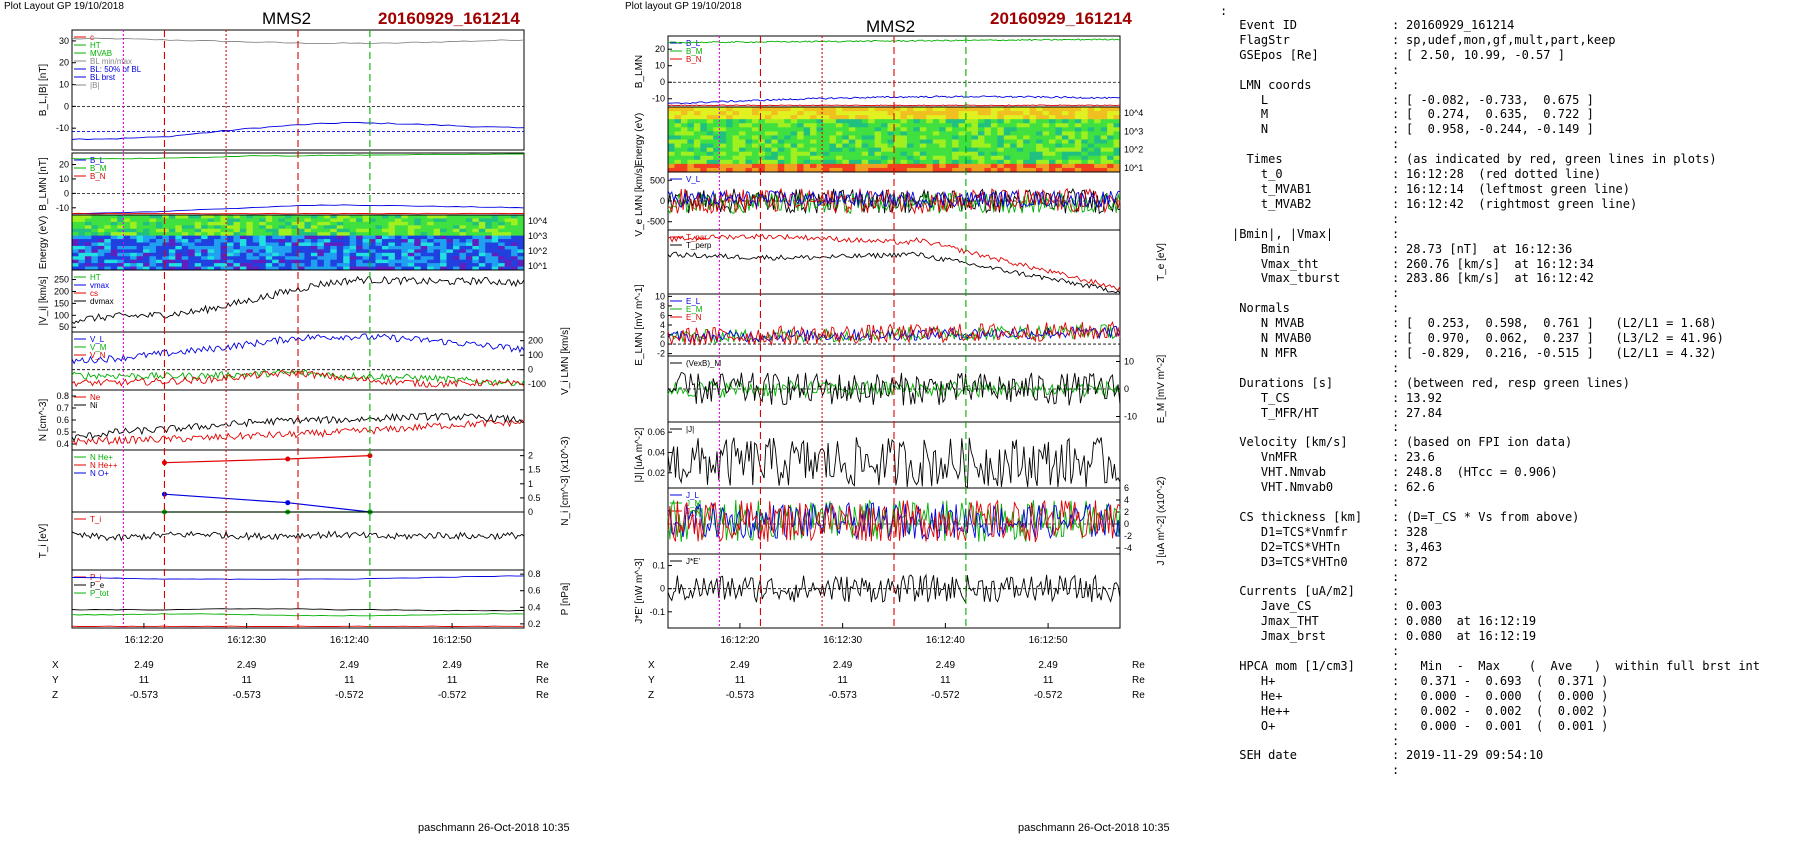  Describe the element at coordinates (1522, 203) in the screenshot. I see `summary-value: 16:12:42 (rightmost green line)` at that location.